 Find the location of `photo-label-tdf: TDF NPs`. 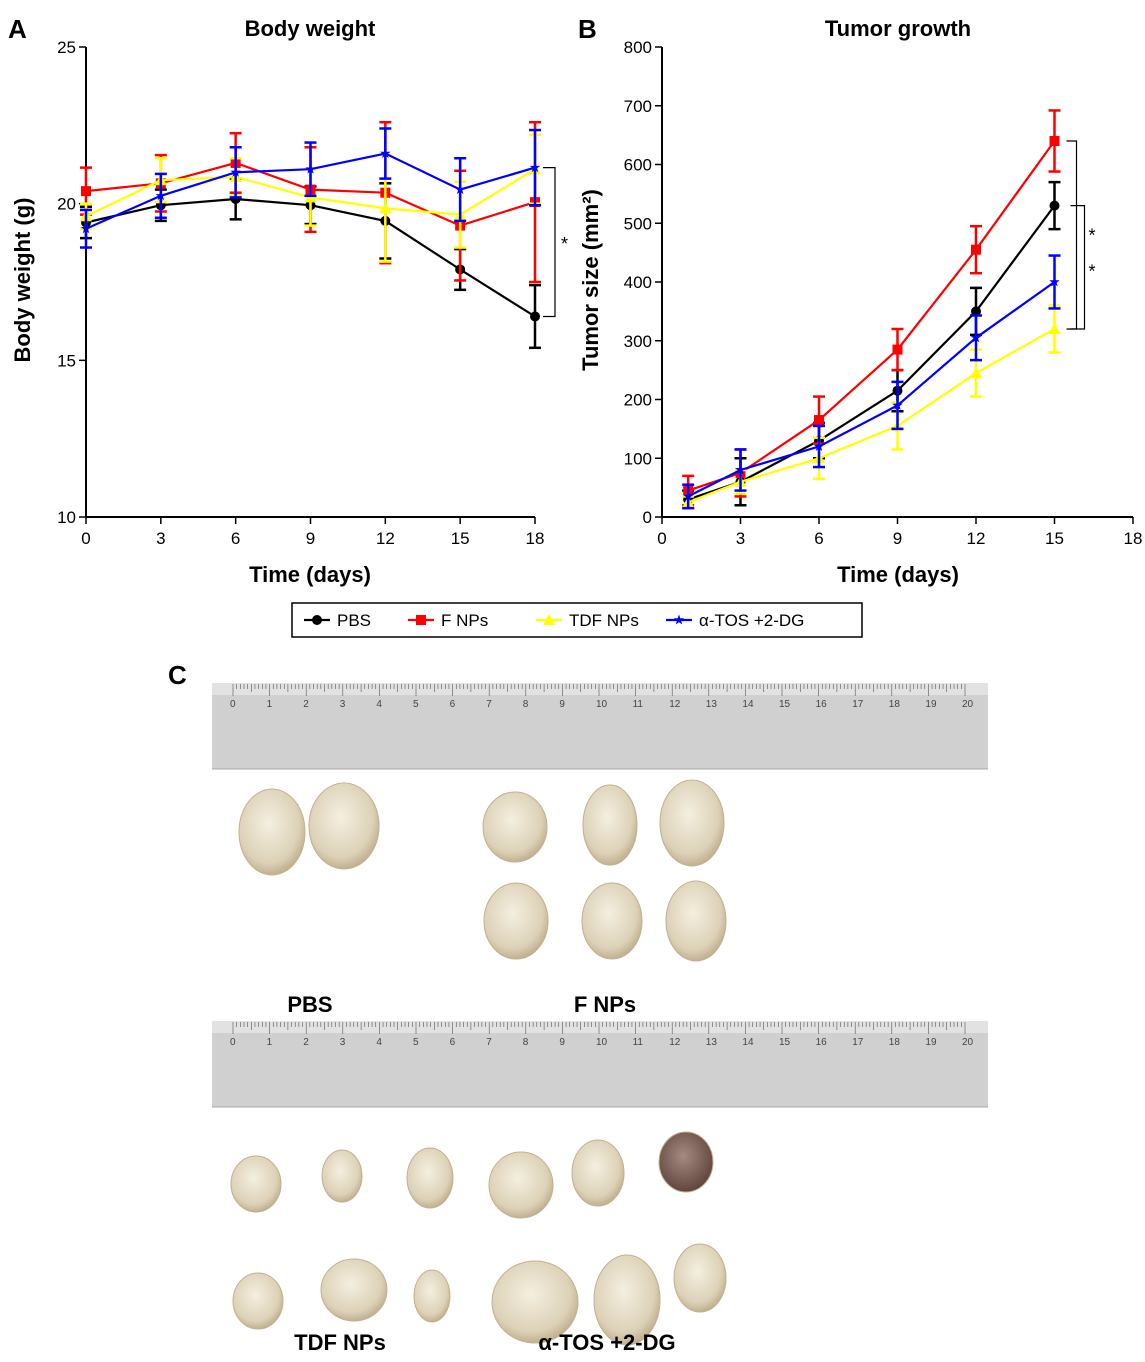

photo-label-tdf: TDF NPs is located at coordinates (340, 1342).